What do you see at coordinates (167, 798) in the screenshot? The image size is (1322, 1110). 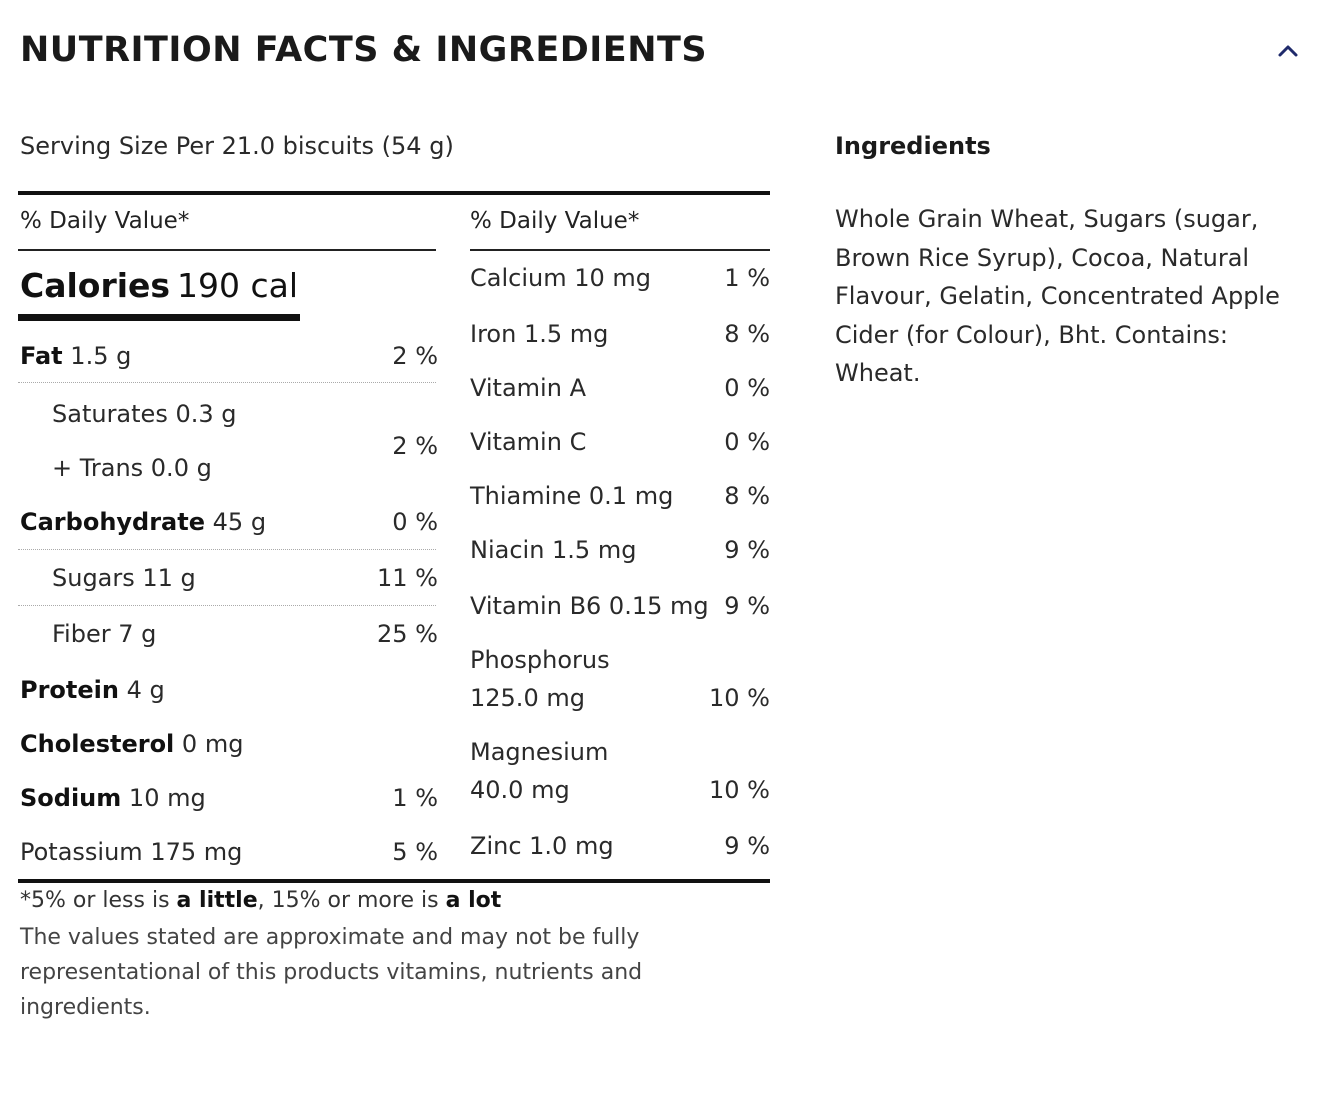 I see `nutrient-amount: 10 mg` at bounding box center [167, 798].